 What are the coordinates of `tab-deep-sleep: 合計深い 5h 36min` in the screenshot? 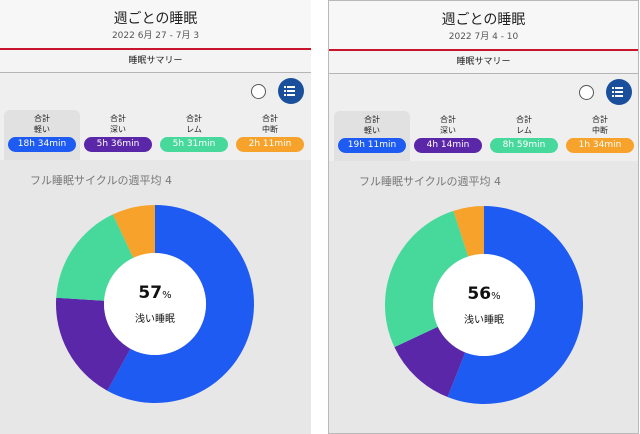 It's located at (118, 135).